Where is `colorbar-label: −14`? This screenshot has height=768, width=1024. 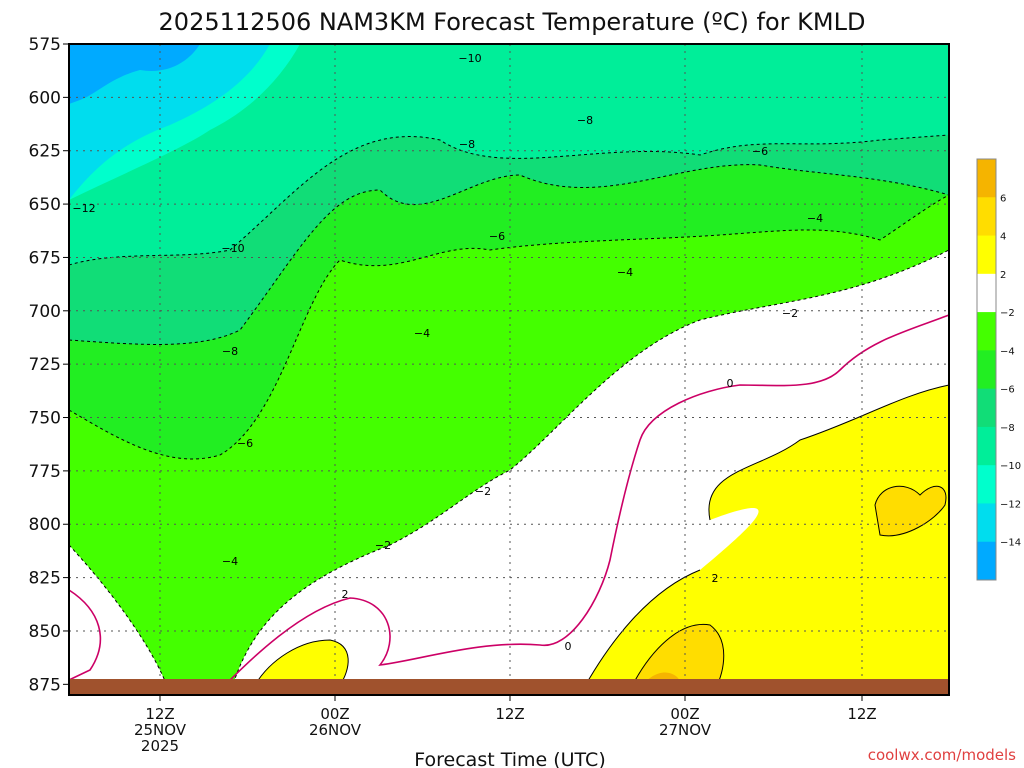 colorbar-label: −14 is located at coordinates (1010, 543).